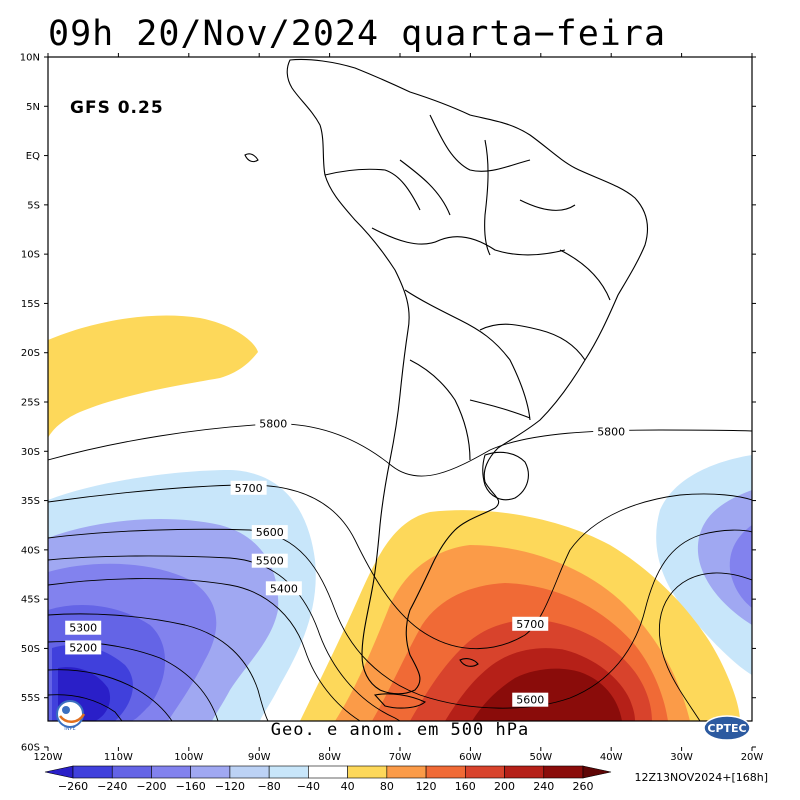 The image size is (800, 800). What do you see at coordinates (426, 786) in the screenshot?
I see `colorbar-label: 120` at bounding box center [426, 786].